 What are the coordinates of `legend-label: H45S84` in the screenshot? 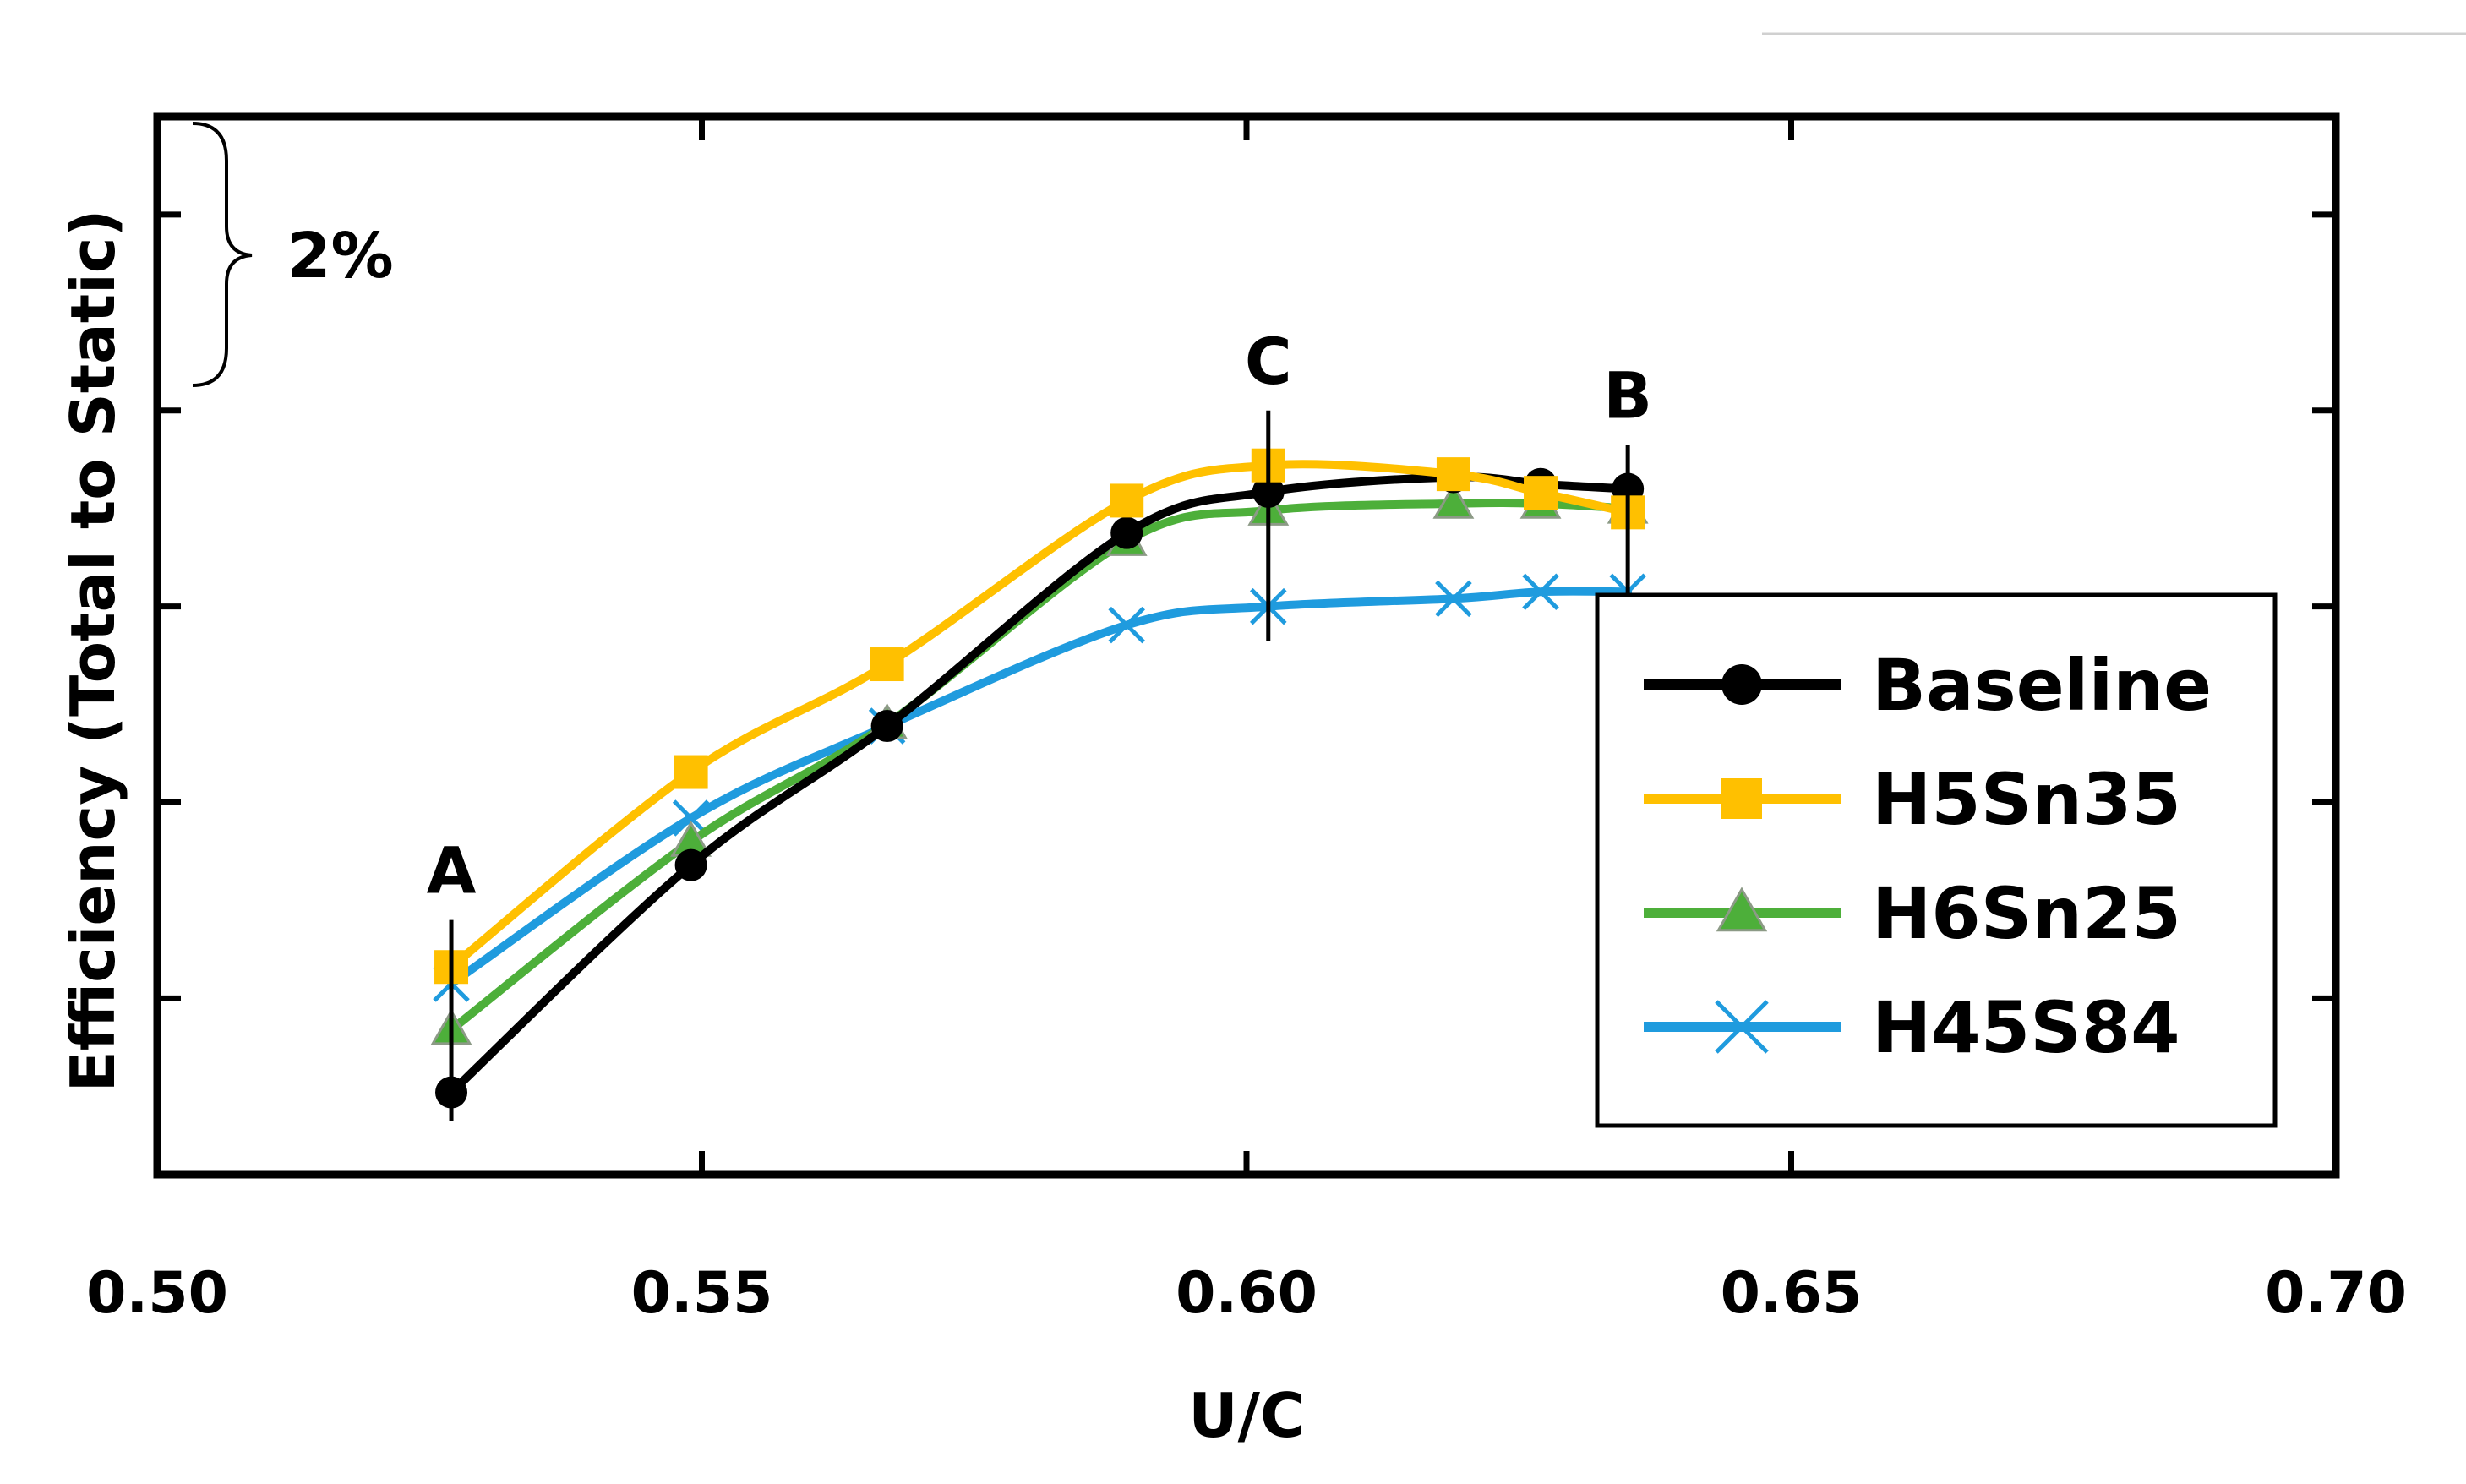 It's located at (2026, 1028).